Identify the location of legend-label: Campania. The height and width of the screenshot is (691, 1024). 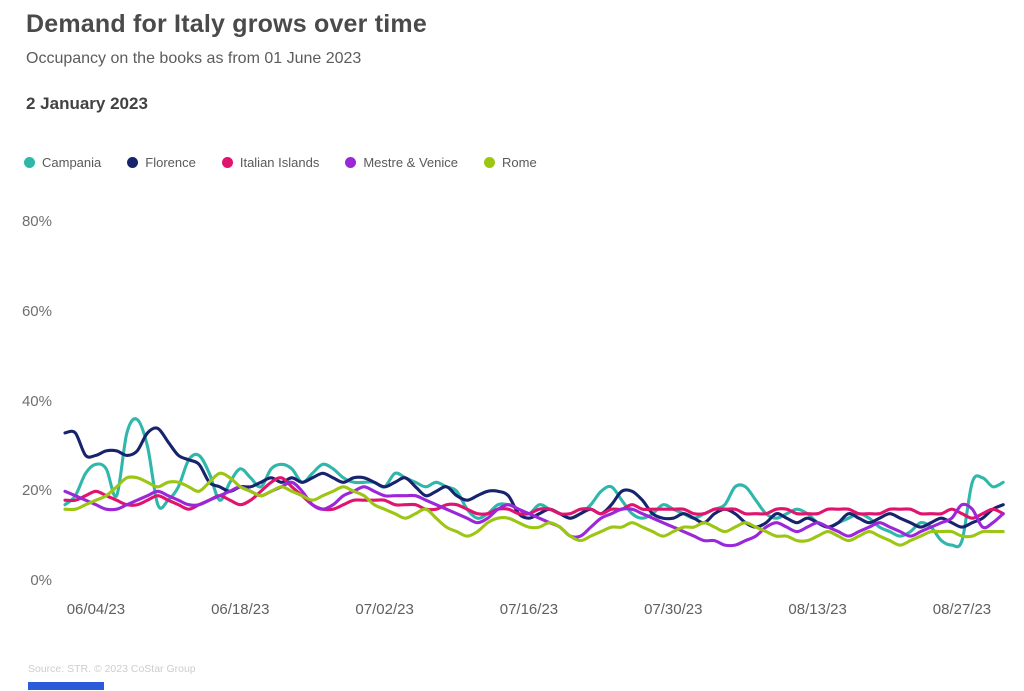
(72, 162).